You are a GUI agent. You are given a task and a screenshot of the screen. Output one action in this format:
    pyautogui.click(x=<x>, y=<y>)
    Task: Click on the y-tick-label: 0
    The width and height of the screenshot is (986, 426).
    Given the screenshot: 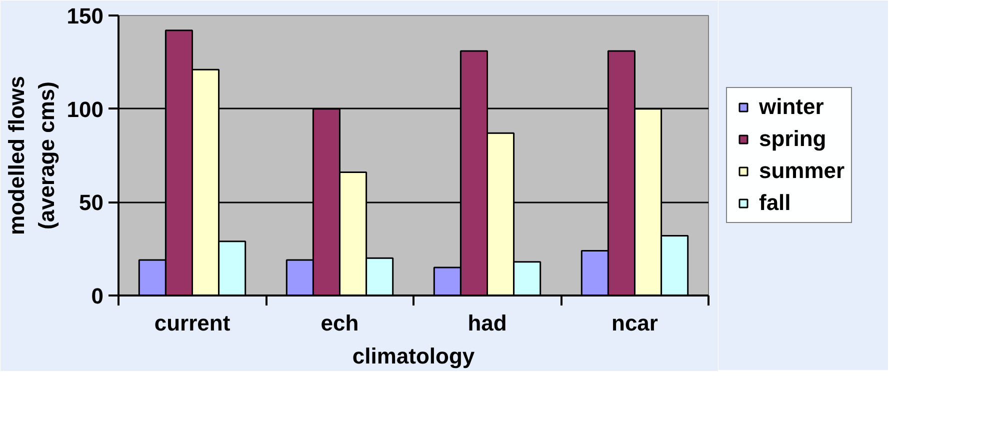 What is the action you would take?
    pyautogui.click(x=97, y=296)
    